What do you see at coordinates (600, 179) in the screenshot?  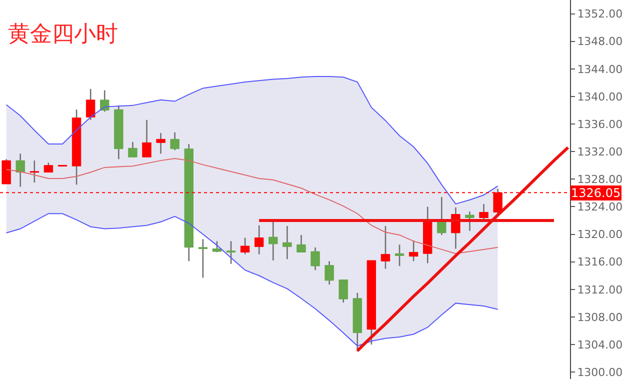 I see `y-tick-label: 1328.00` at bounding box center [600, 179].